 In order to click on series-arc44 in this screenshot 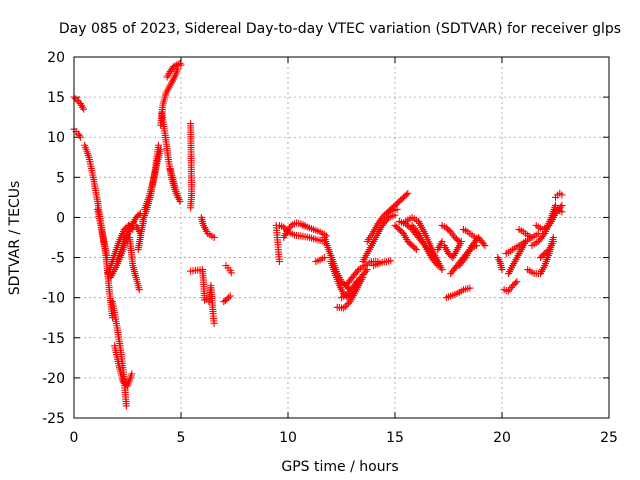, I will do `click(452, 250)`.